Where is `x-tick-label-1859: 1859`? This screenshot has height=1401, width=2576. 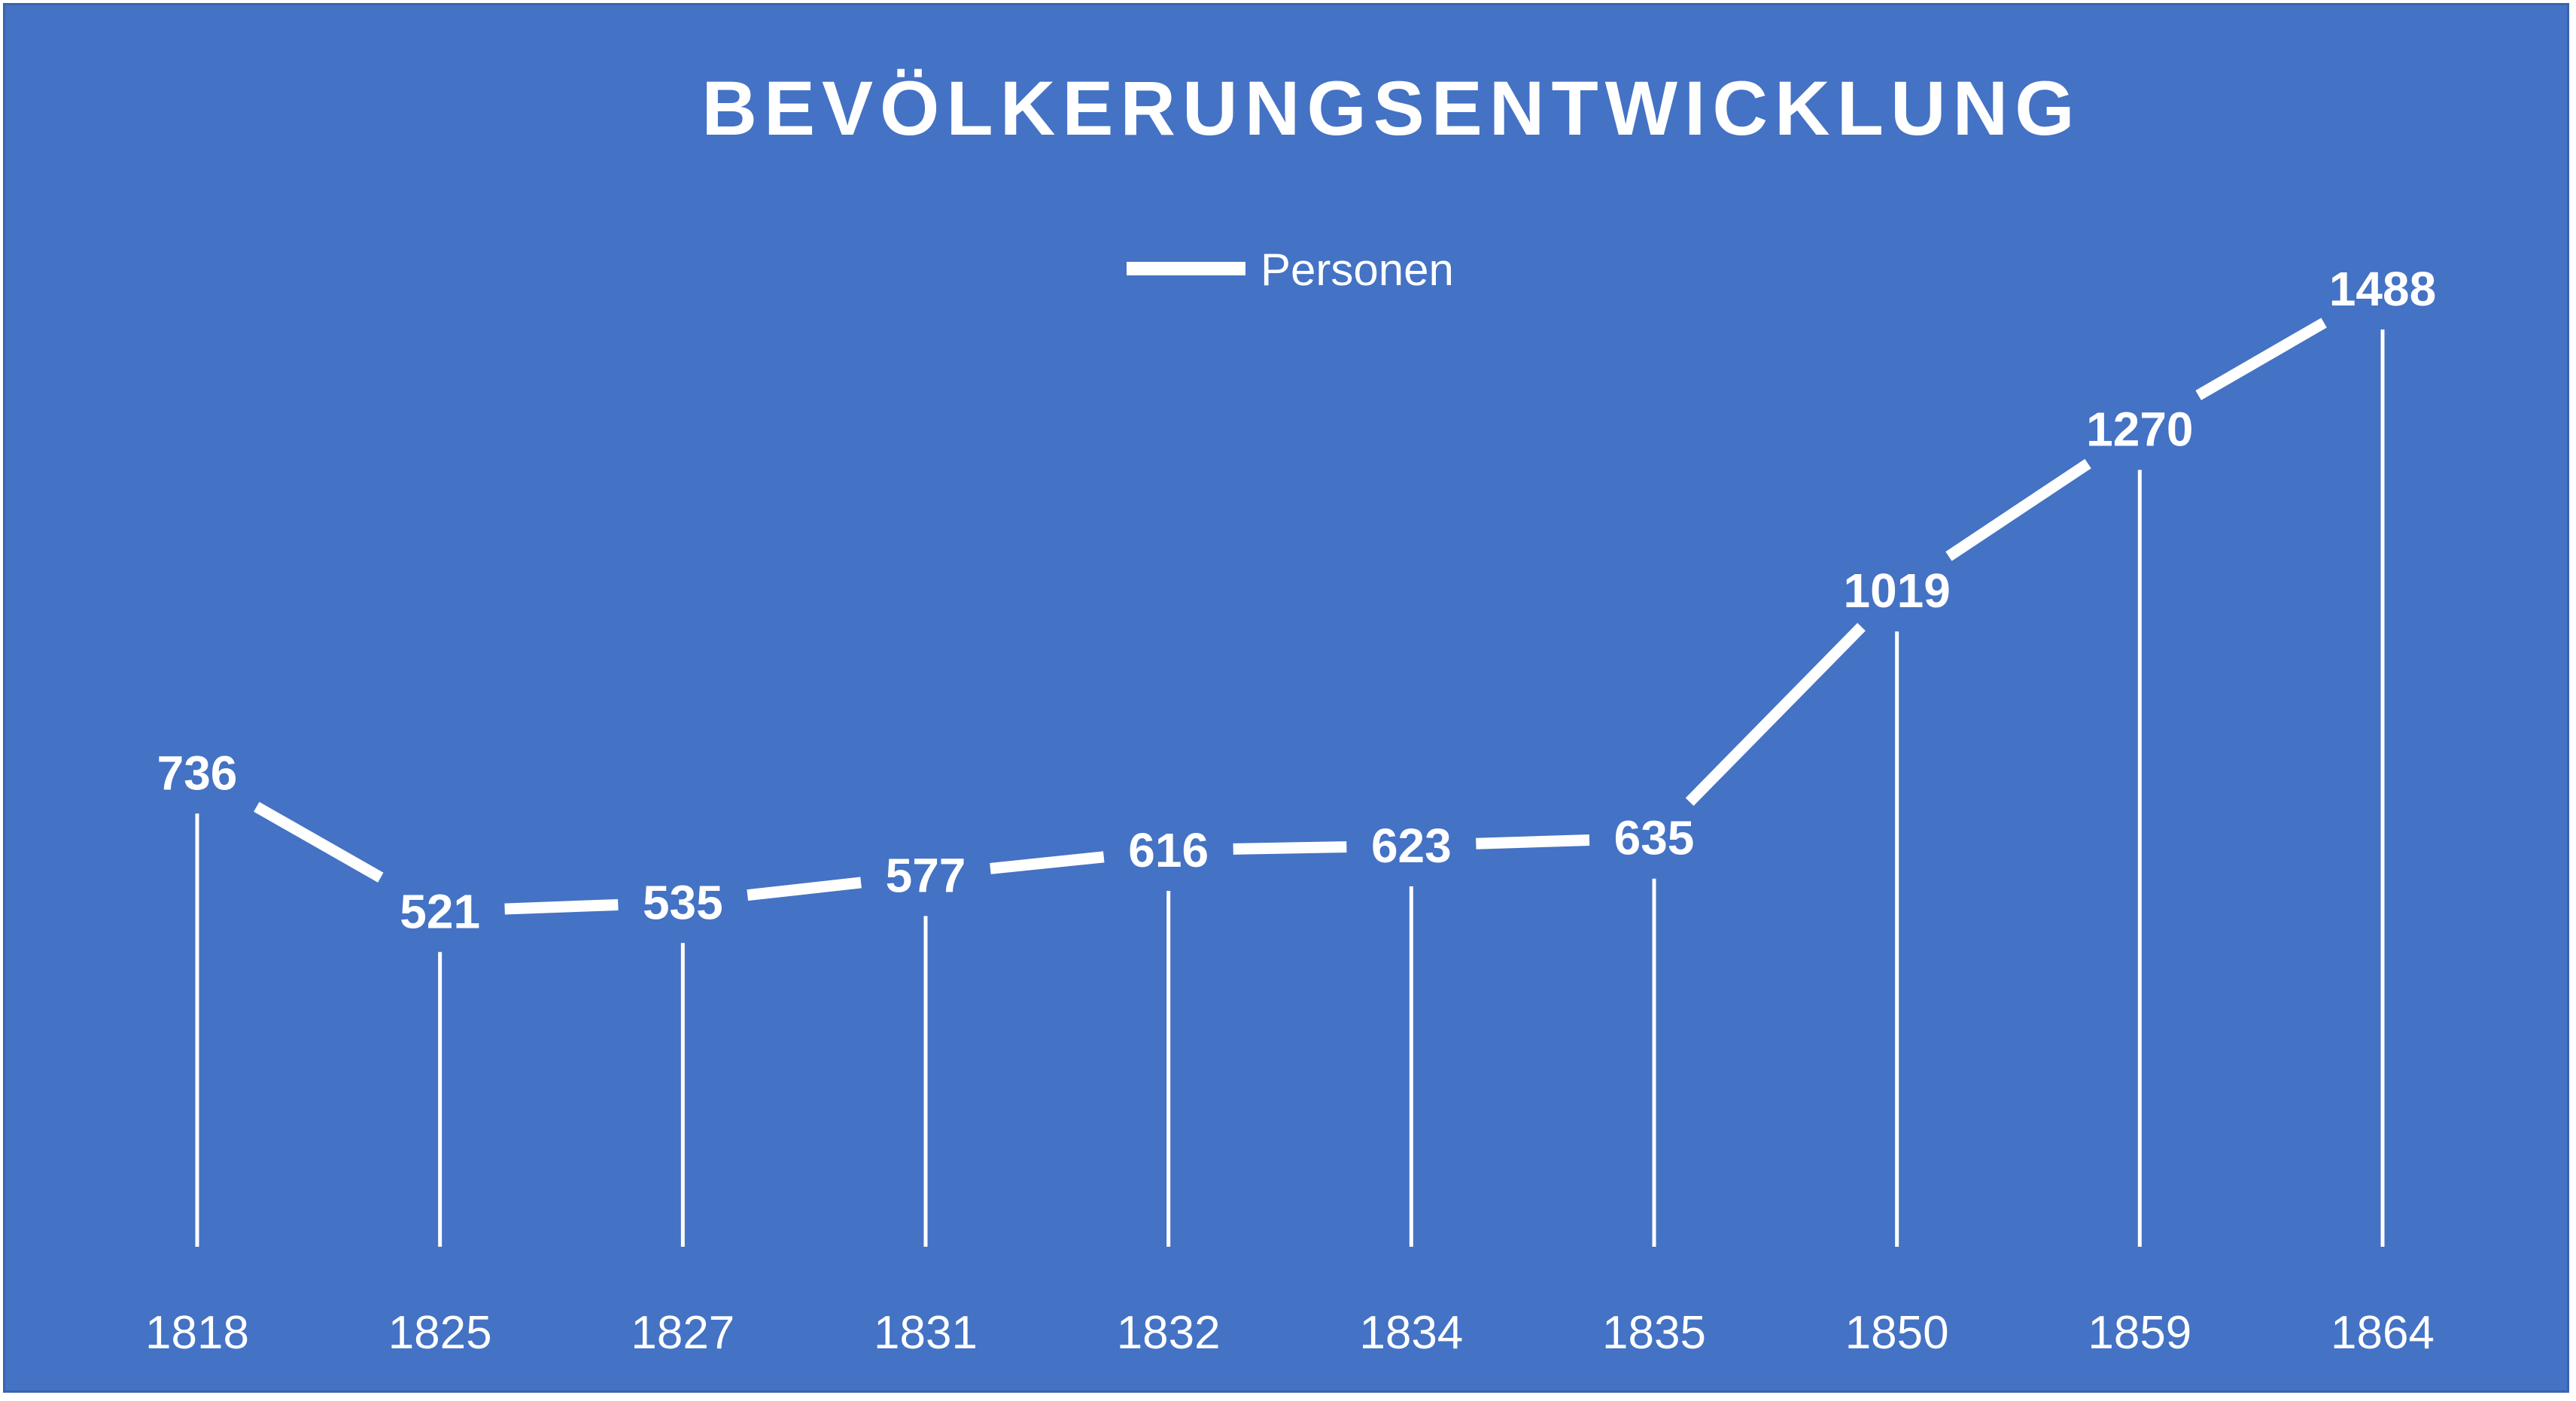 x-tick-label-1859: 1859 is located at coordinates (2139, 1333).